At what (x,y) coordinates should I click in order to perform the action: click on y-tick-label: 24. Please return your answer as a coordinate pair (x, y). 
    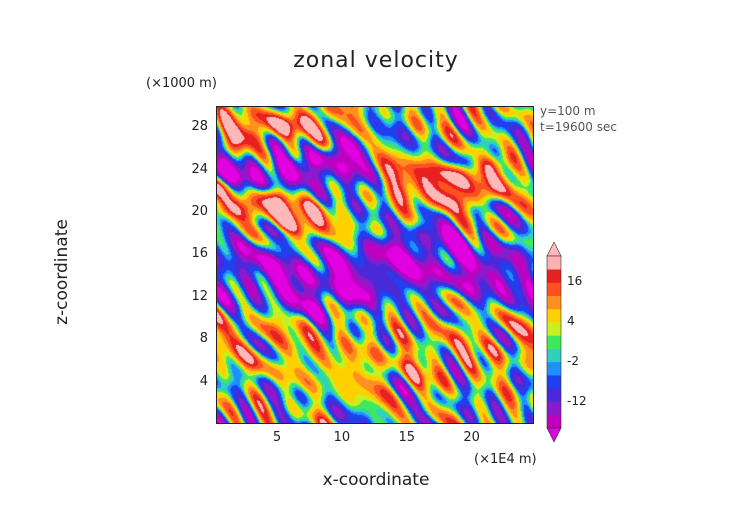
    Looking at the image, I should click on (199, 169).